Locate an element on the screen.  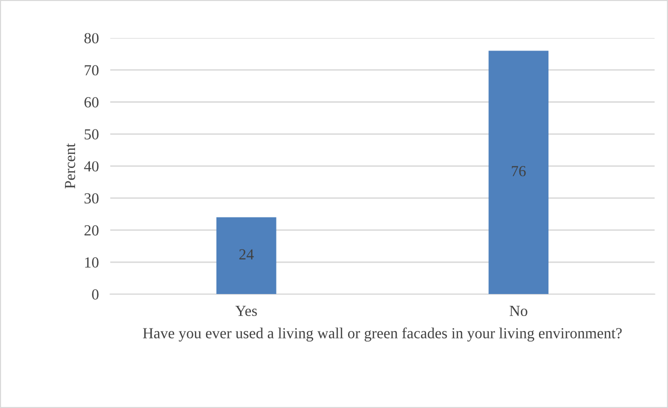
y-tick-label: 60 is located at coordinates (91, 102).